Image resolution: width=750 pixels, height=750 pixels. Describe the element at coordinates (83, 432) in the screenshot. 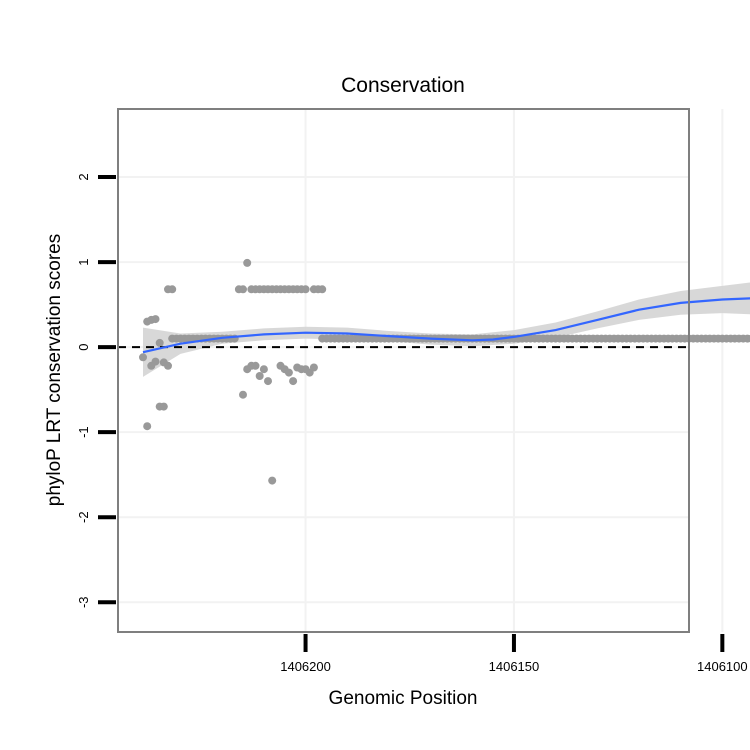

I see `y-tick-label-3: -1` at that location.